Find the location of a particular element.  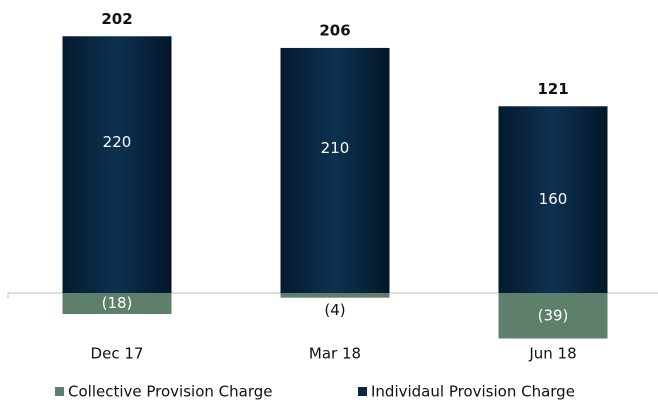

legend-label: Collective Provision Charge is located at coordinates (170, 392).